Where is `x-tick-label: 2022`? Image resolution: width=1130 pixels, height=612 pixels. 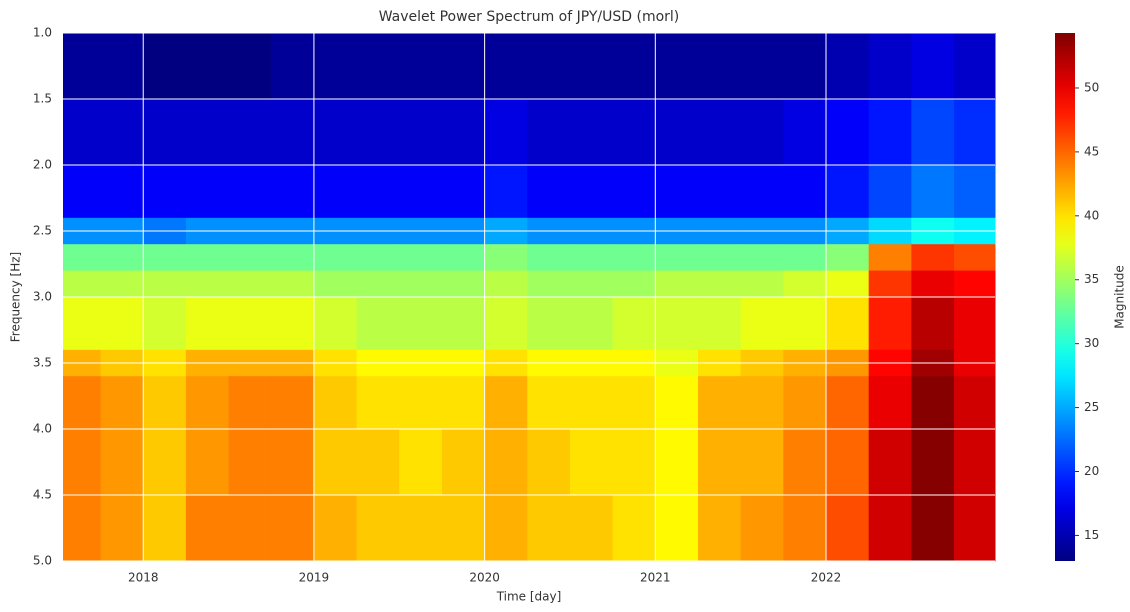
x-tick-label: 2022 is located at coordinates (826, 578).